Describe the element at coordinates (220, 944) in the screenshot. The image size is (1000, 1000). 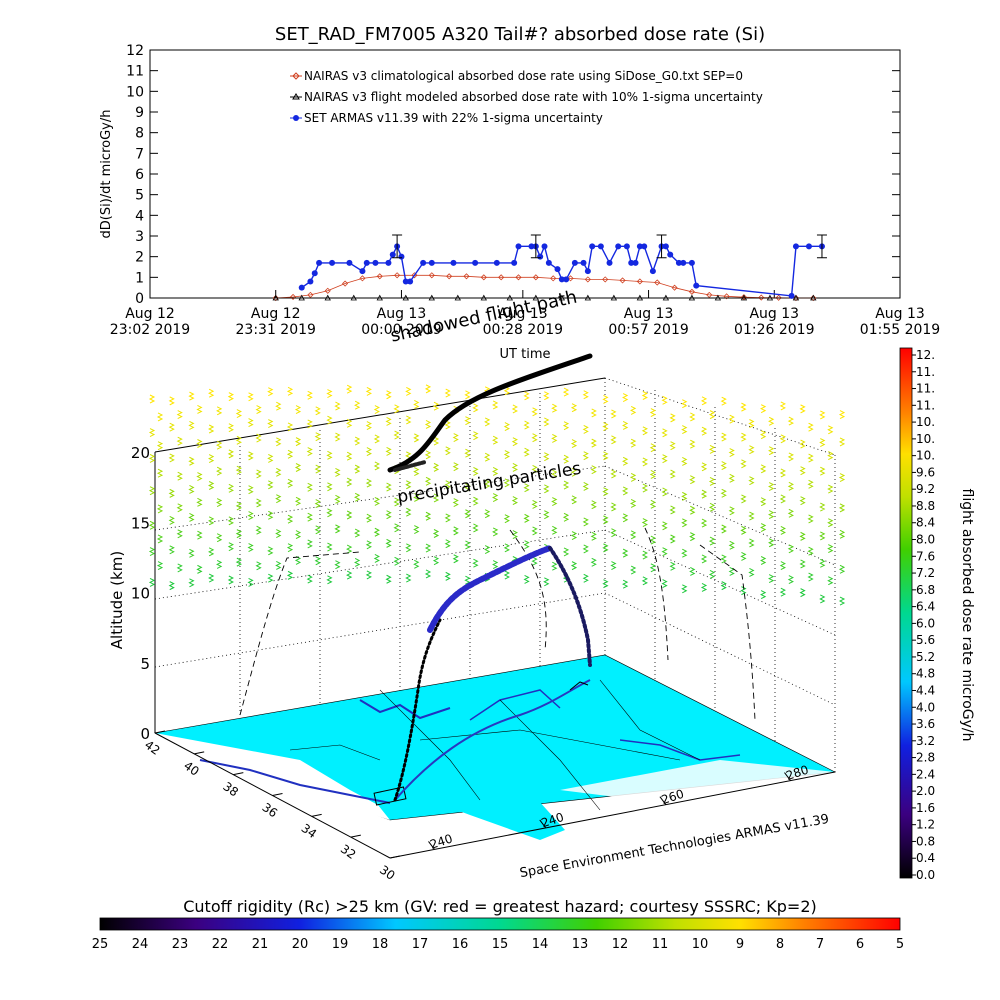
I see `rigidity-tick-label: 22` at that location.